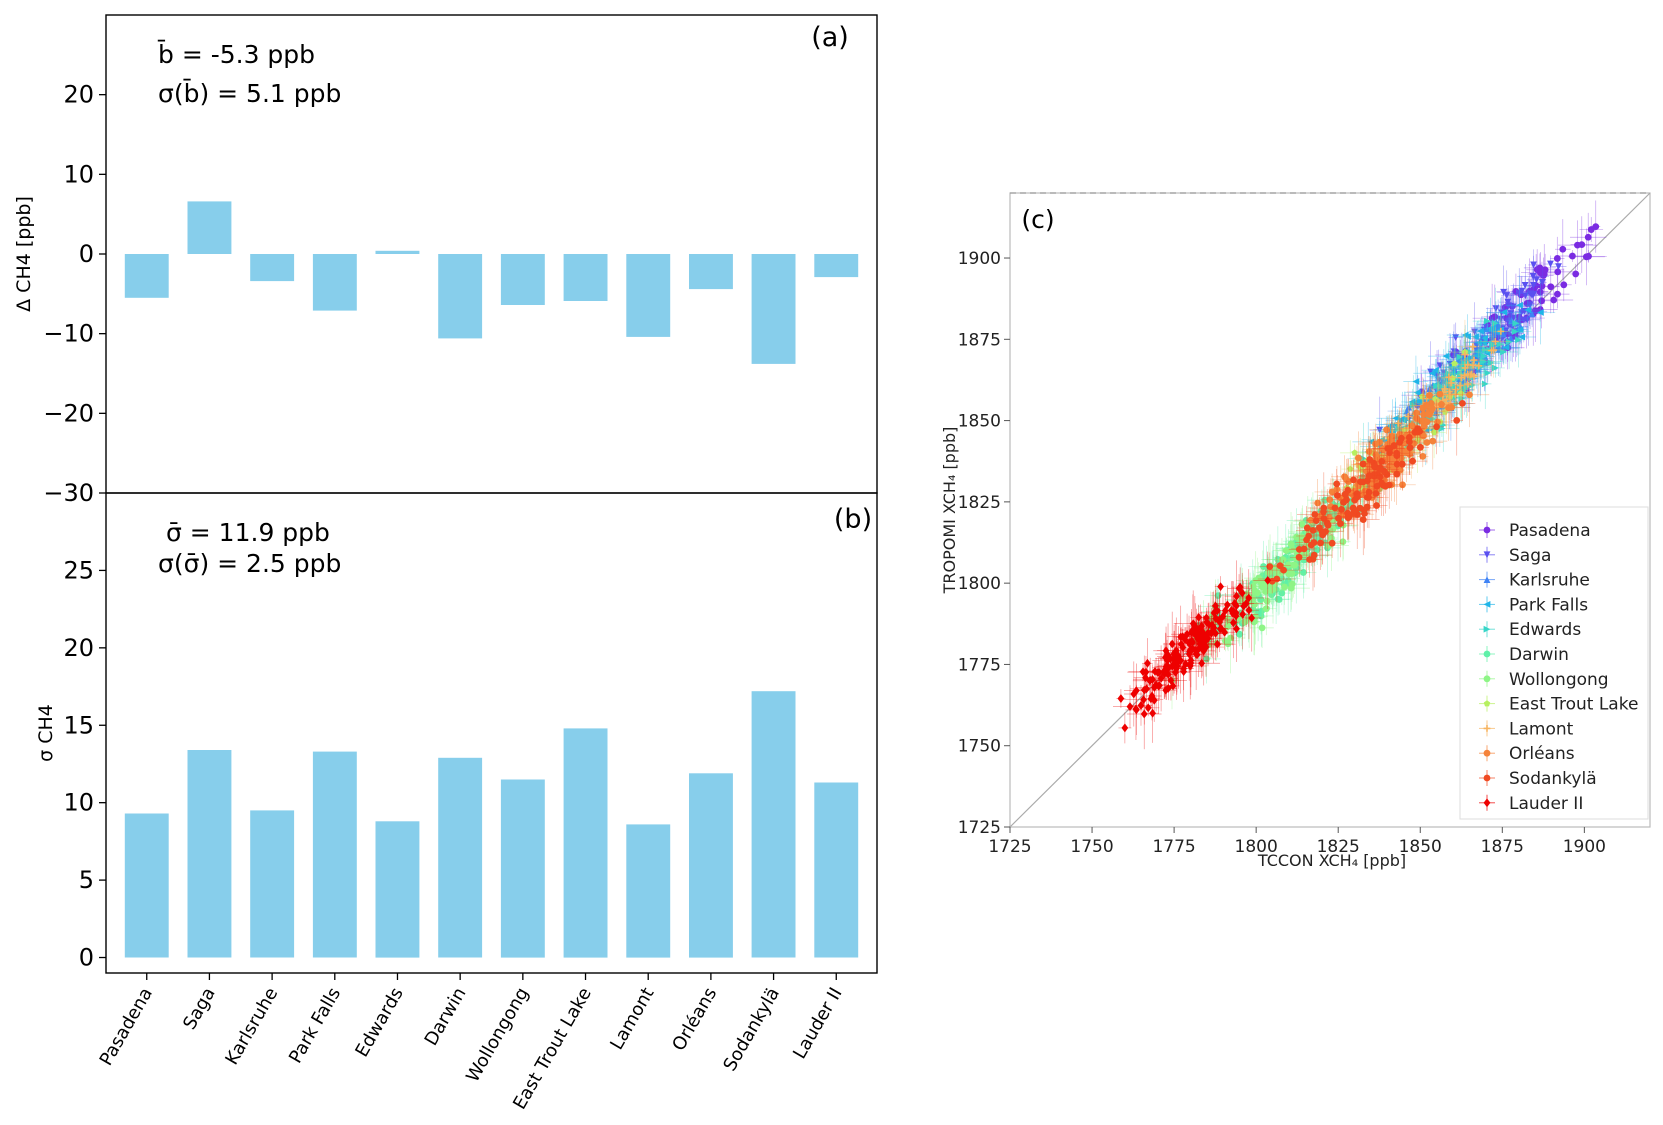 This screenshot has width=1663, height=1125. I want to click on legend-item-darwin: Darwin, so click(1524, 655).